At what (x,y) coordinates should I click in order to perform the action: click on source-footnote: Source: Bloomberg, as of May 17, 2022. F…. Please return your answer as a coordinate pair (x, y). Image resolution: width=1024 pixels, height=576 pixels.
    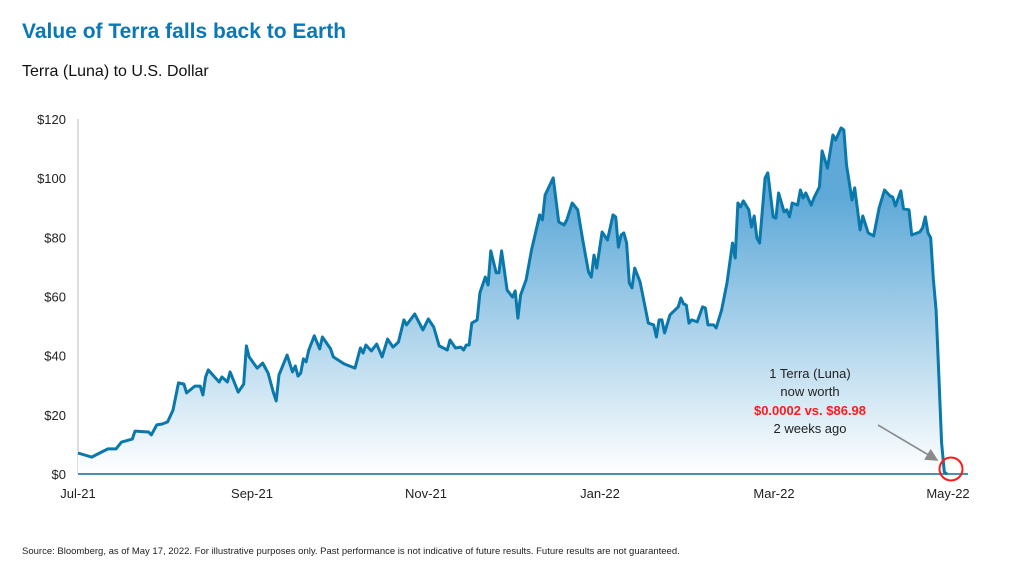
    Looking at the image, I should click on (351, 551).